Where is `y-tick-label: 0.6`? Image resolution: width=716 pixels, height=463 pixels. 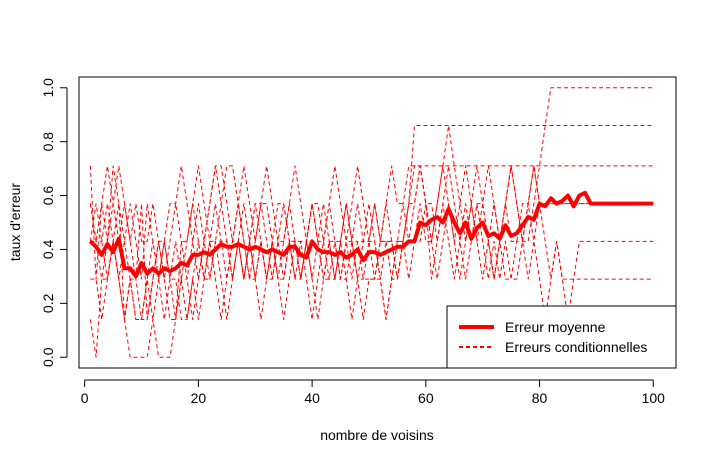 y-tick-label: 0.6 is located at coordinates (48, 196).